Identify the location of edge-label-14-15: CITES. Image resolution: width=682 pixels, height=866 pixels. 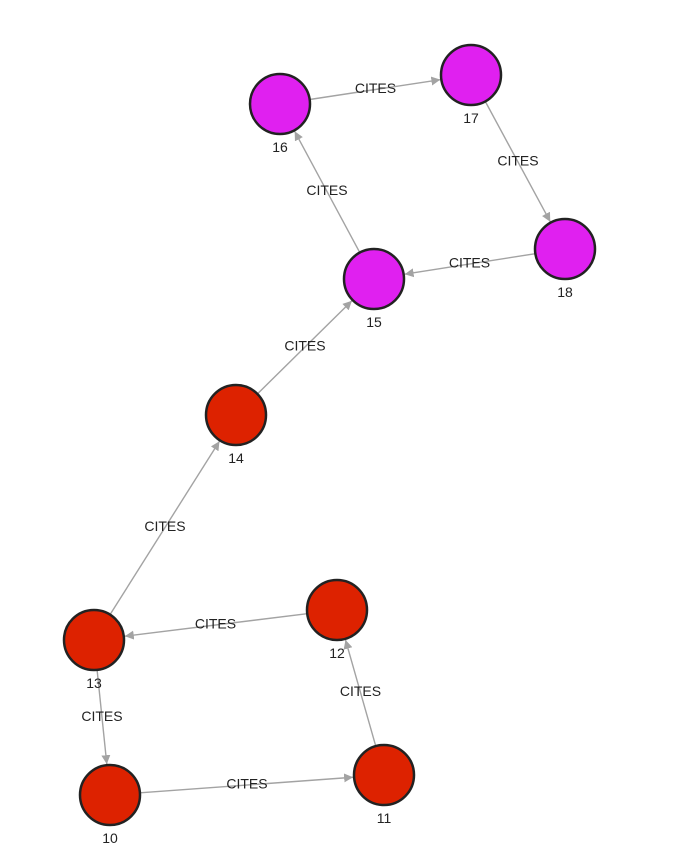
(304, 346).